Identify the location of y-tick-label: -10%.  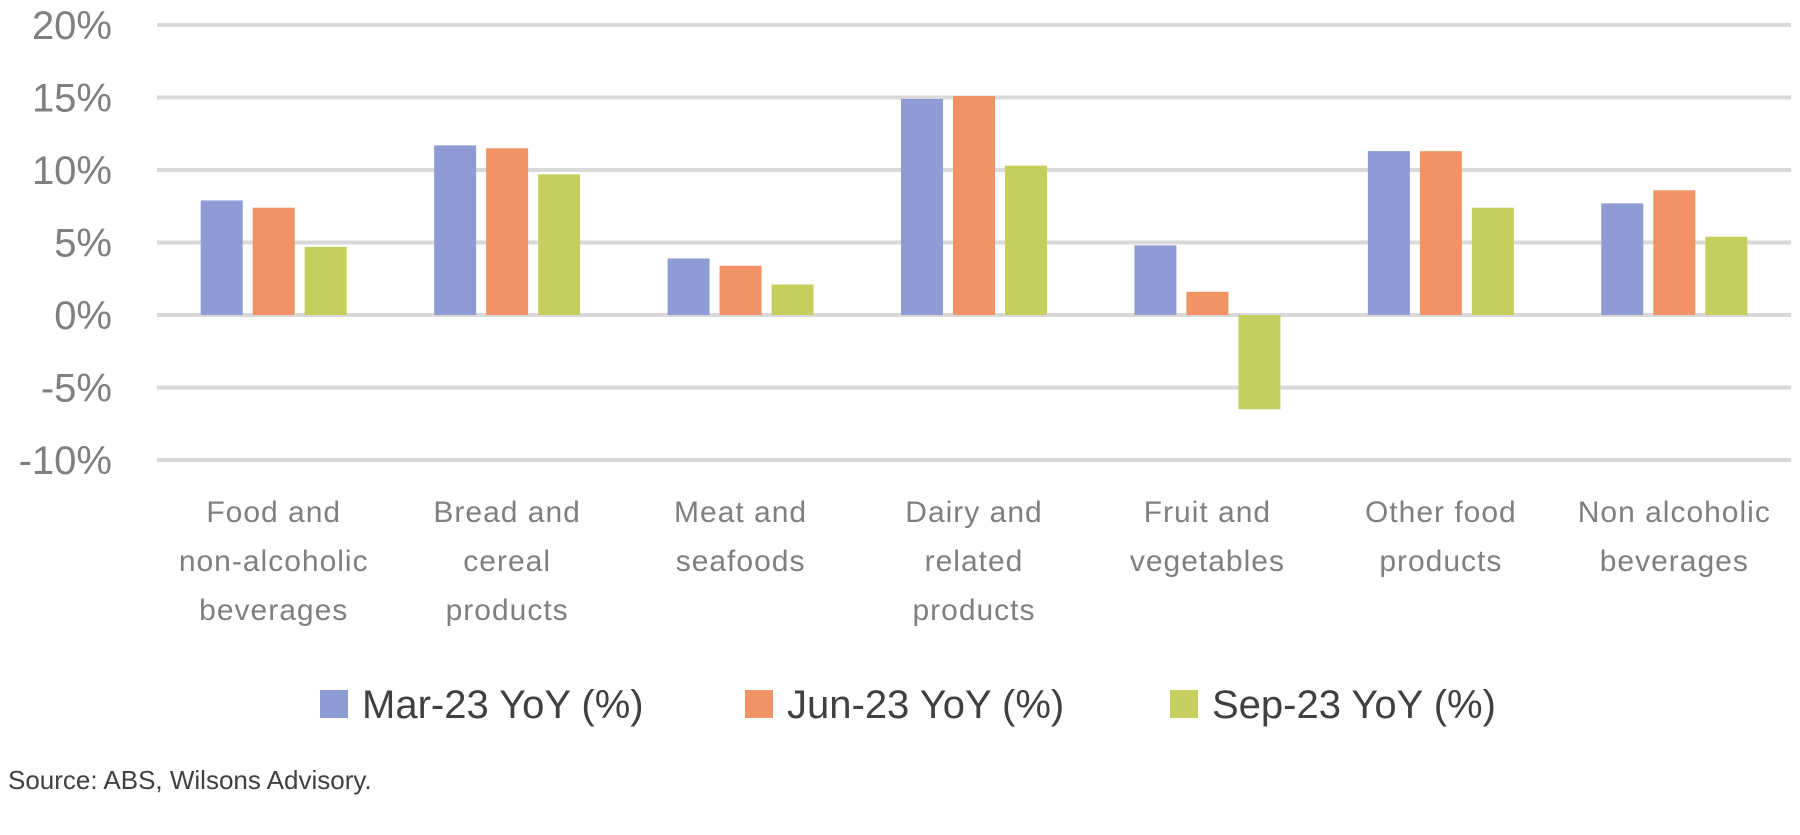
(65, 461).